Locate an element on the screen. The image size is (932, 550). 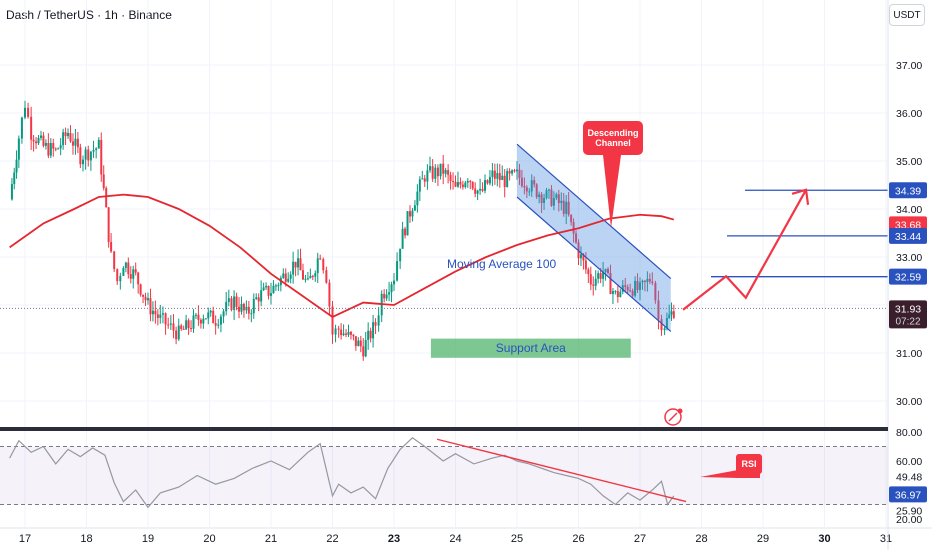
alert-icon-stroke is located at coordinates (673, 417).